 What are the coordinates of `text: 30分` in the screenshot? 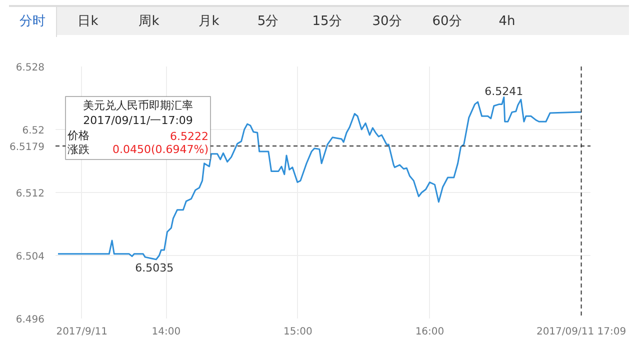 It's located at (387, 22).